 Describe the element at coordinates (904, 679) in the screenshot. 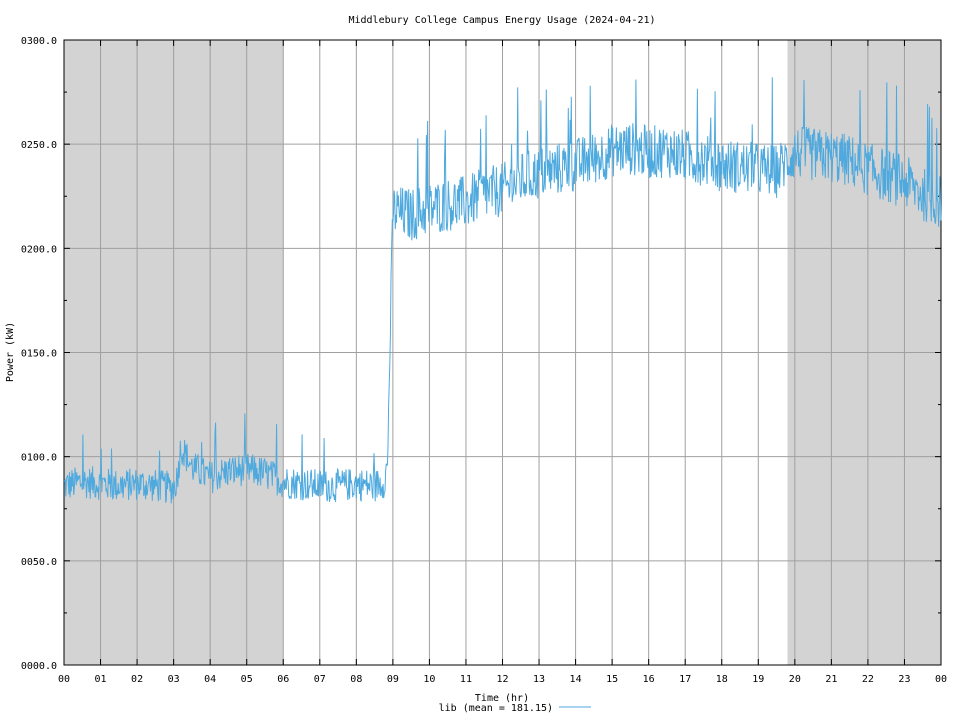

I see `x-tick-label-23: 23` at that location.